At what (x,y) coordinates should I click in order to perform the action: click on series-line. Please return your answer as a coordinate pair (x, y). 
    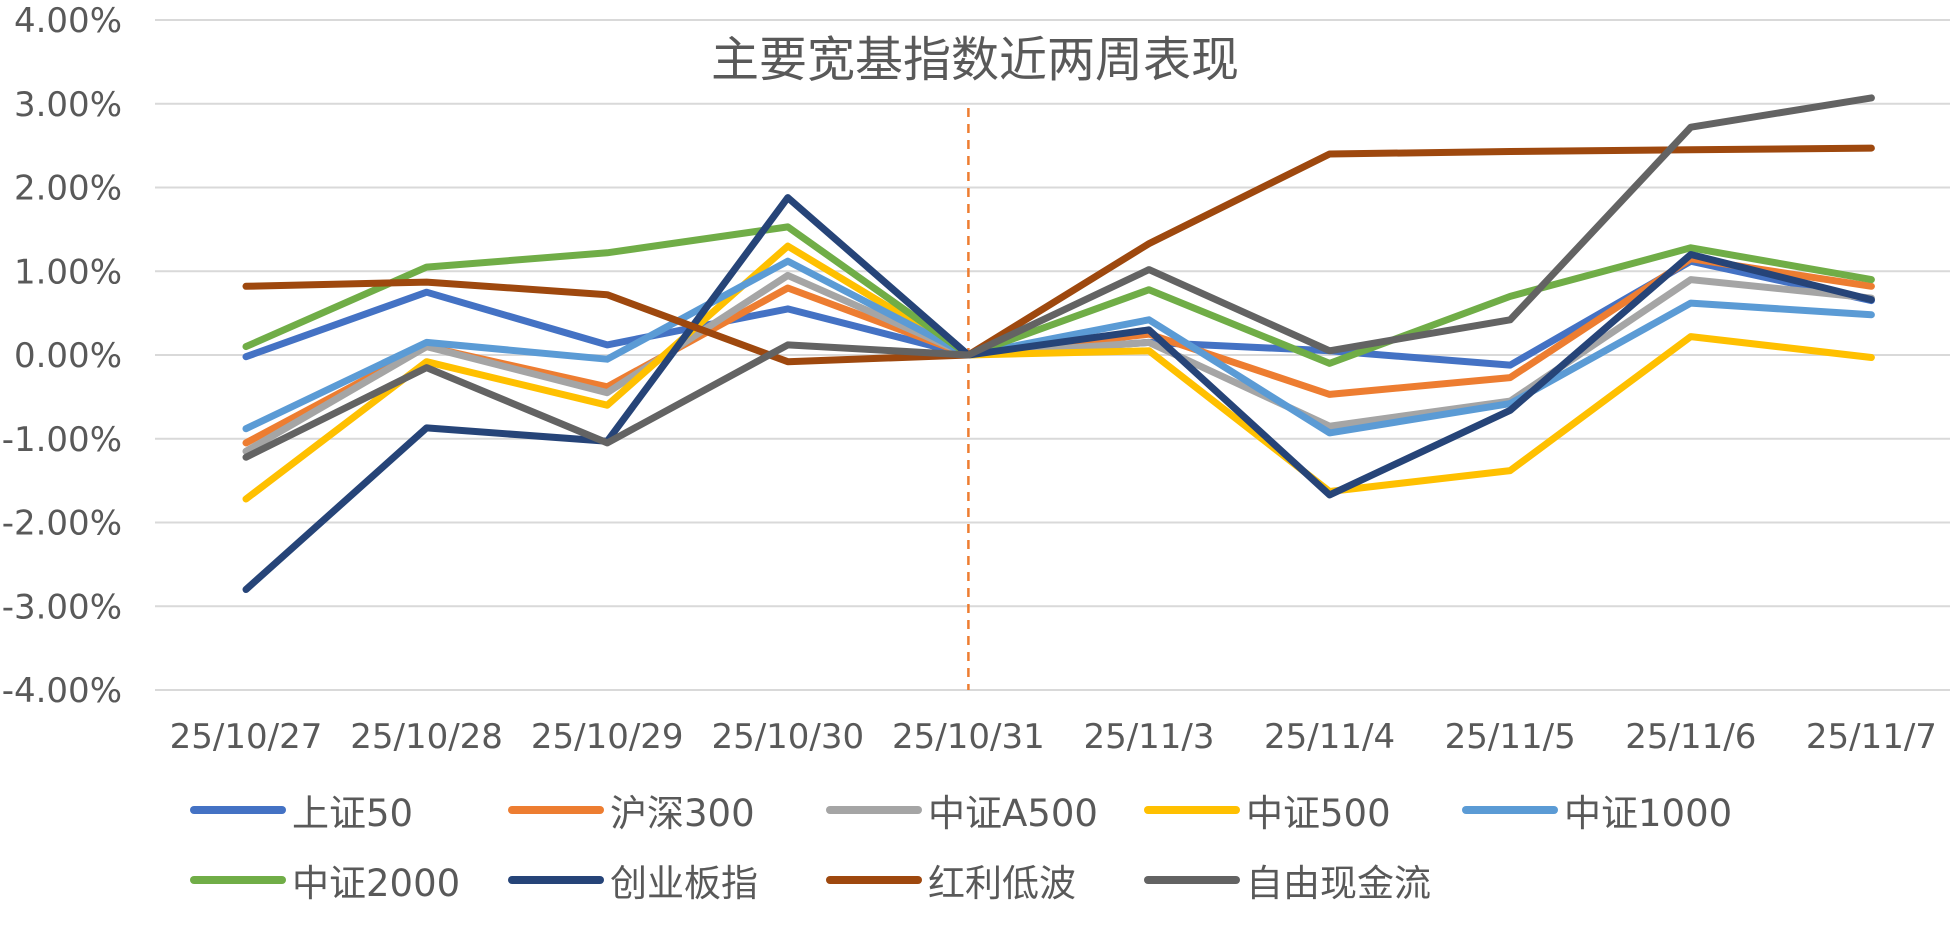
    Looking at the image, I should click on (1058, 295).